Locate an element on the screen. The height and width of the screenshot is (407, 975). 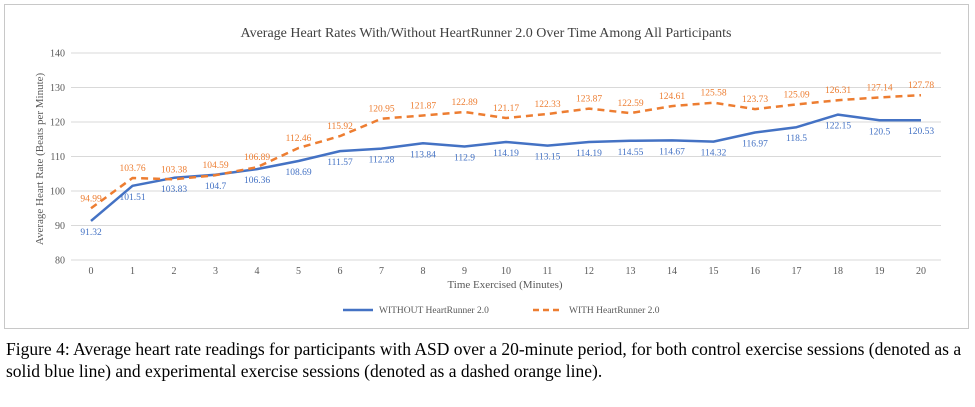
data-label: 126.31 is located at coordinates (838, 91).